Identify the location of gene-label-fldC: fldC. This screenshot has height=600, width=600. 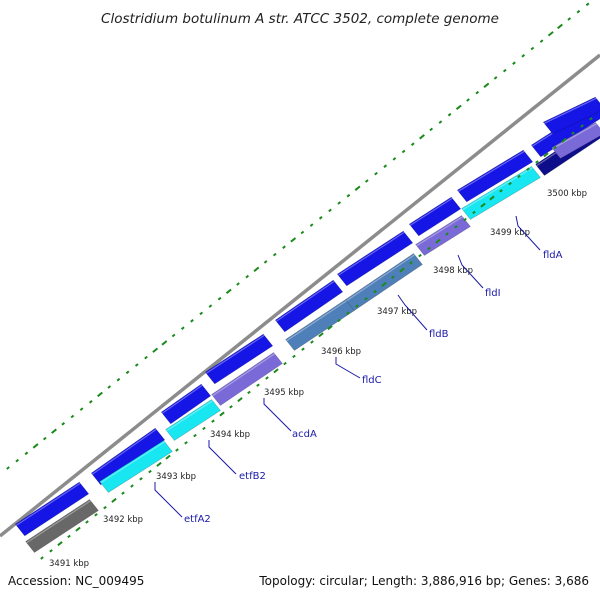
(372, 380).